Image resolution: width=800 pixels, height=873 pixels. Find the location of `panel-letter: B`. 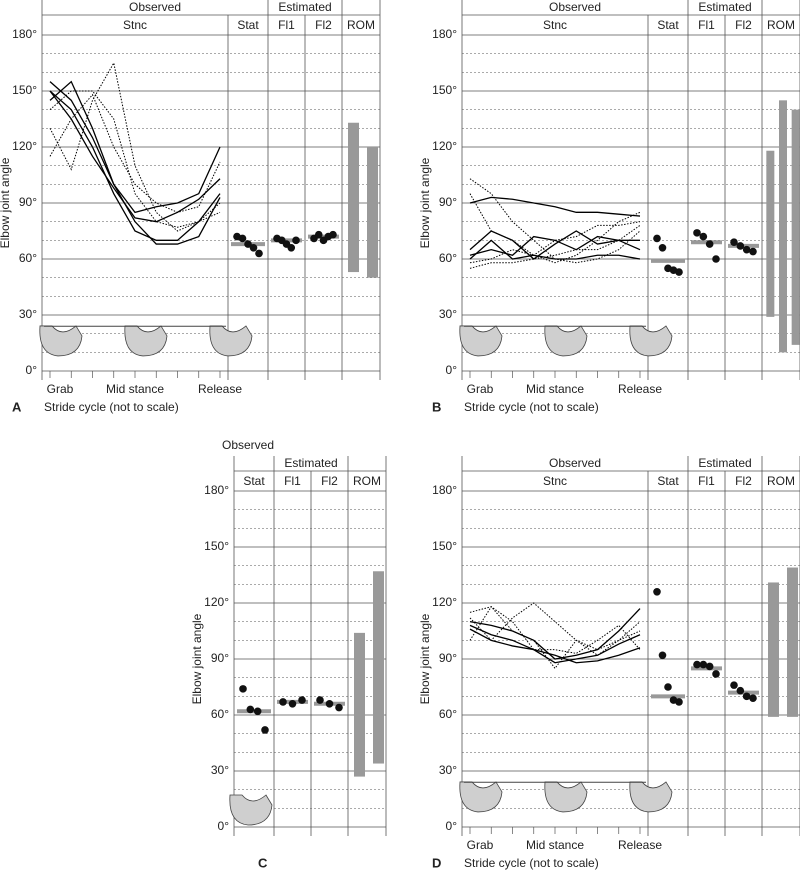

panel-letter: B is located at coordinates (436, 406).